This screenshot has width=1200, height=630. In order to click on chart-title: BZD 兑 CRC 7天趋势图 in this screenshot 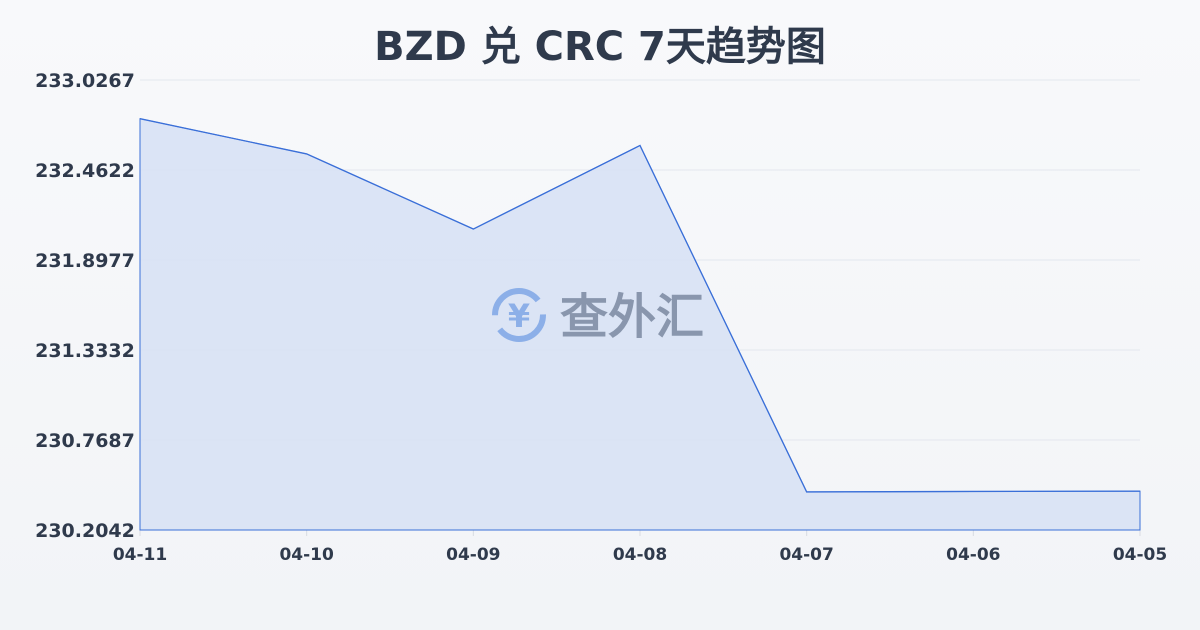, I will do `click(600, 47)`.